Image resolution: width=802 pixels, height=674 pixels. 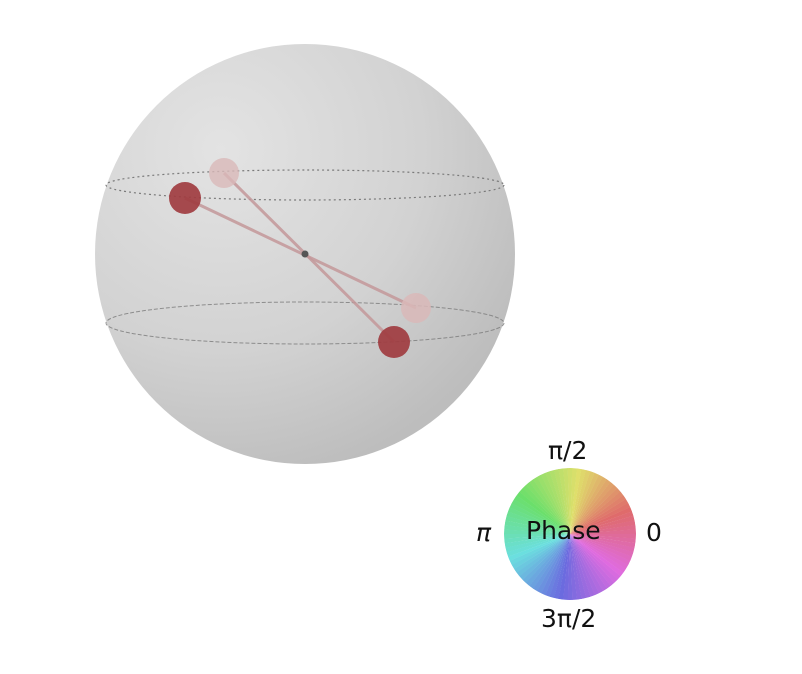 I want to click on phase-wheel-sheen, so click(x=570, y=534).